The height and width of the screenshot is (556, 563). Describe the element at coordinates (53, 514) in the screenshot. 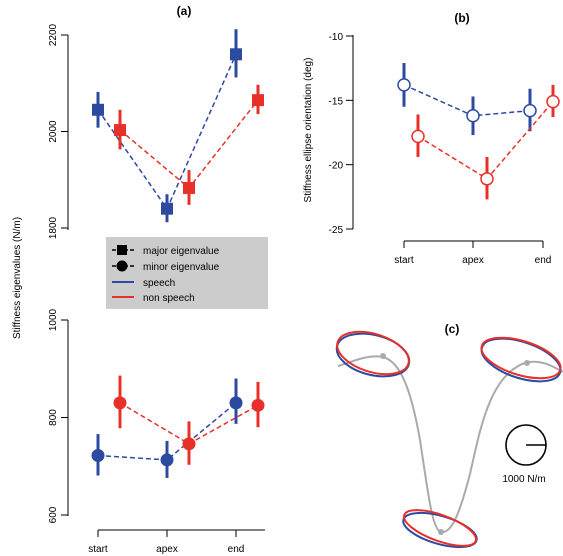

I see `panel-a-lower-y-tick-label: 600` at that location.